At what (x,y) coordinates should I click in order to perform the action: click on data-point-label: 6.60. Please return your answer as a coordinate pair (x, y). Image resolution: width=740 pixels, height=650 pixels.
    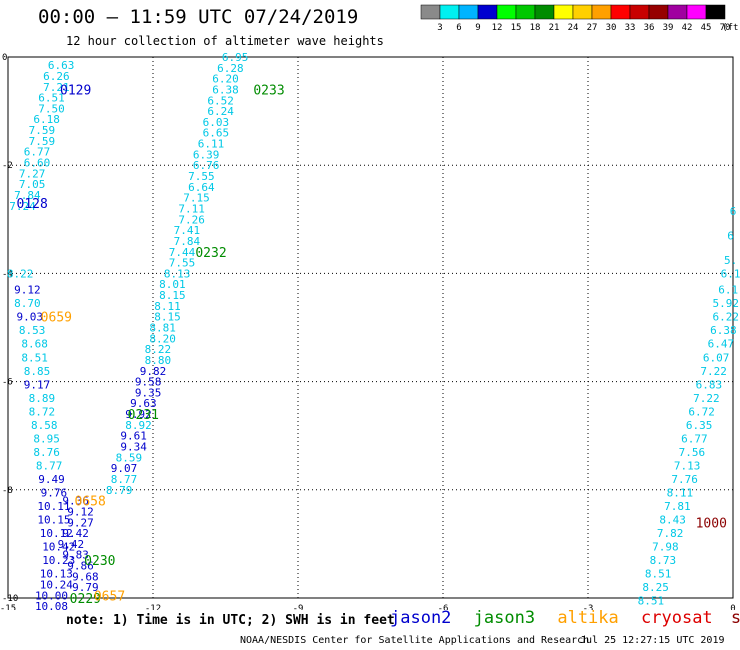
    Looking at the image, I should click on (37, 162).